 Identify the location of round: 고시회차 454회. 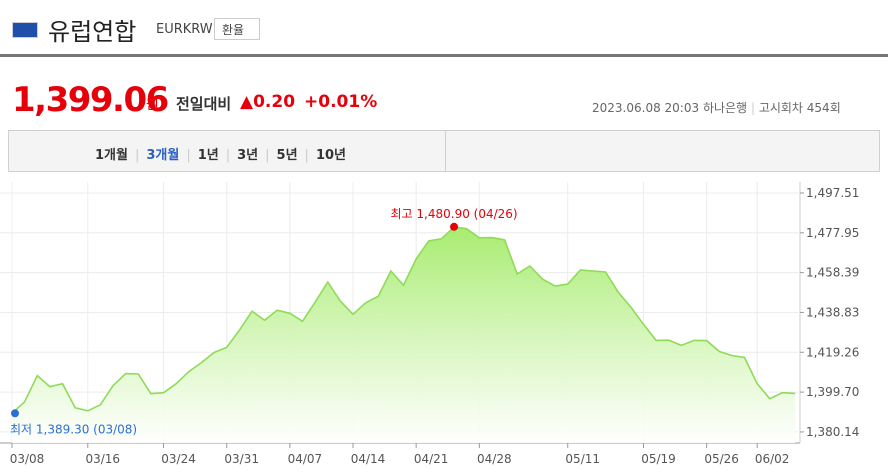
(799, 108).